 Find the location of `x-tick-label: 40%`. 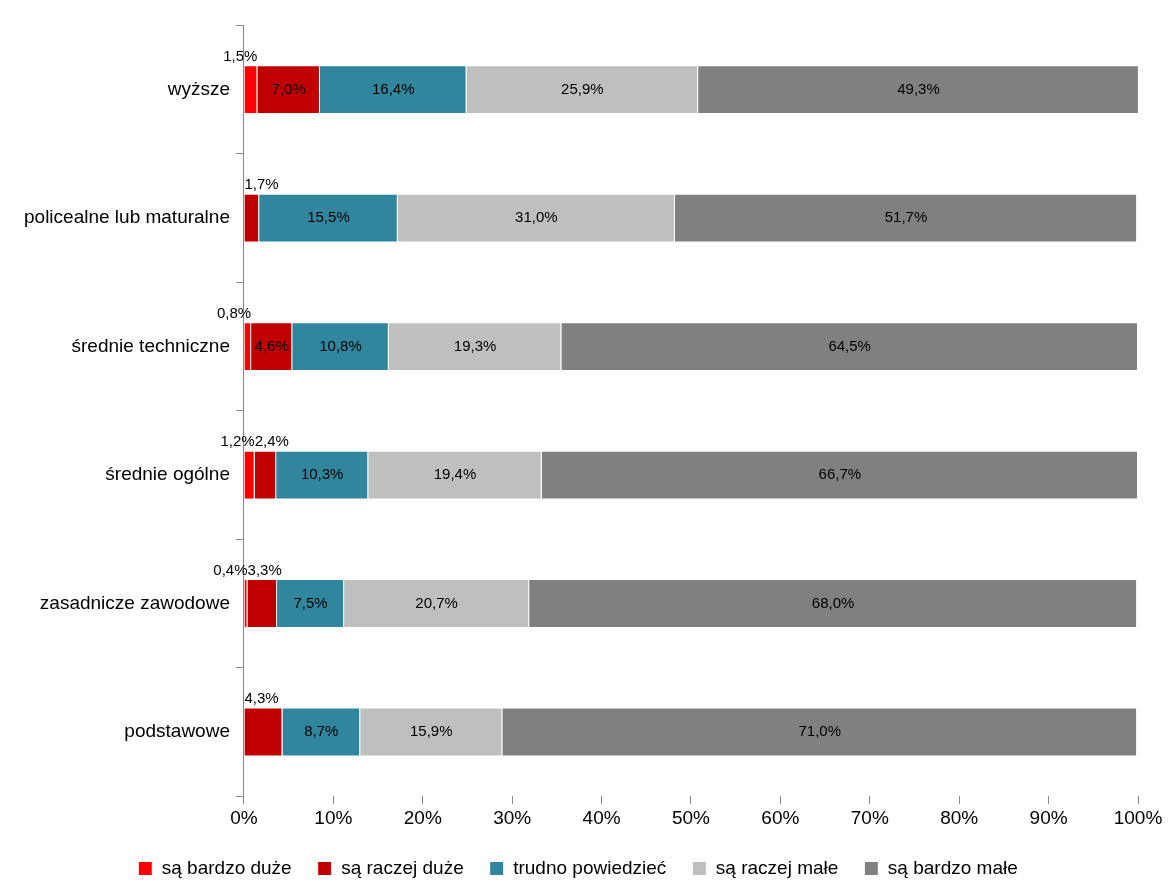

x-tick-label: 40% is located at coordinates (601, 817).